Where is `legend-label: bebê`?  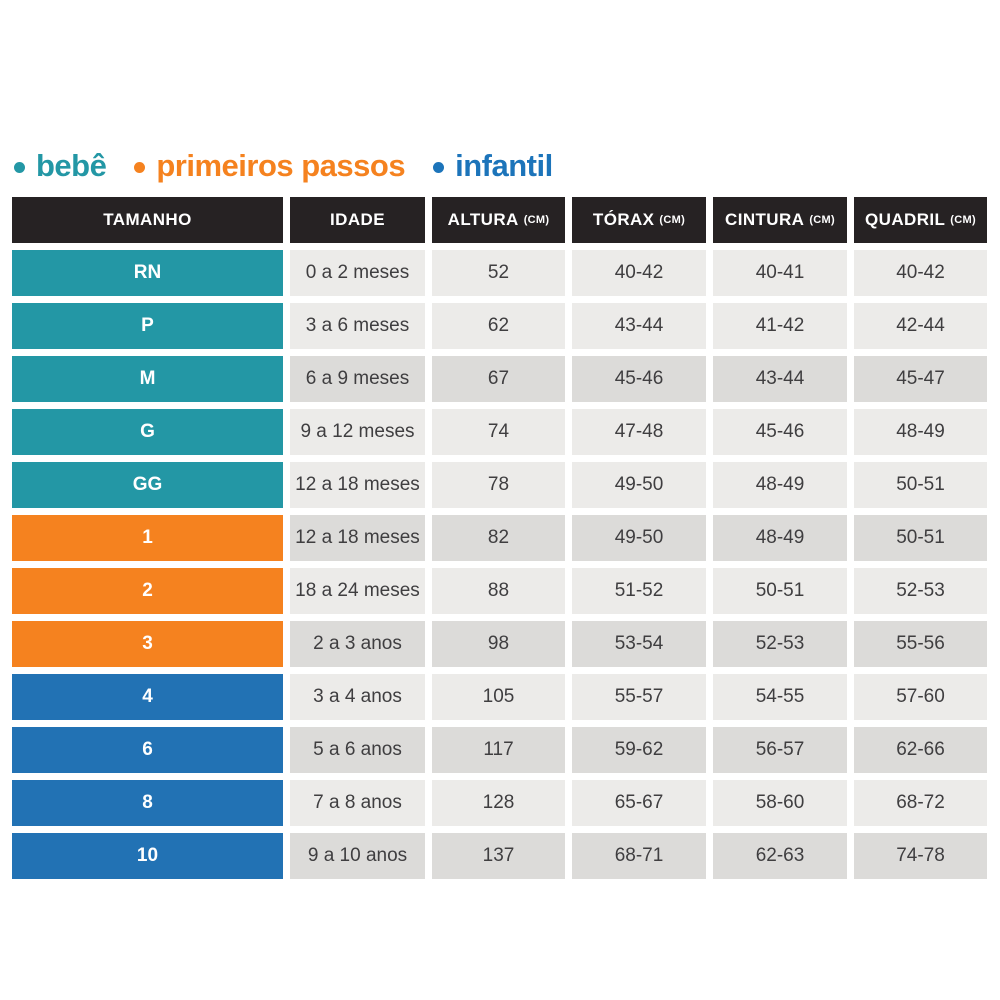
legend-label: bebê is located at coordinates (71, 165).